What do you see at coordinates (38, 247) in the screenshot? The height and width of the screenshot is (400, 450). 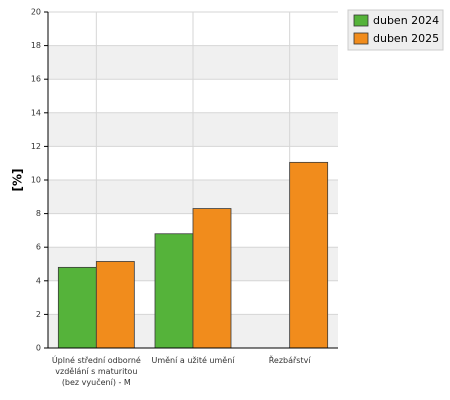 I see `y-tick-label: 6` at bounding box center [38, 247].